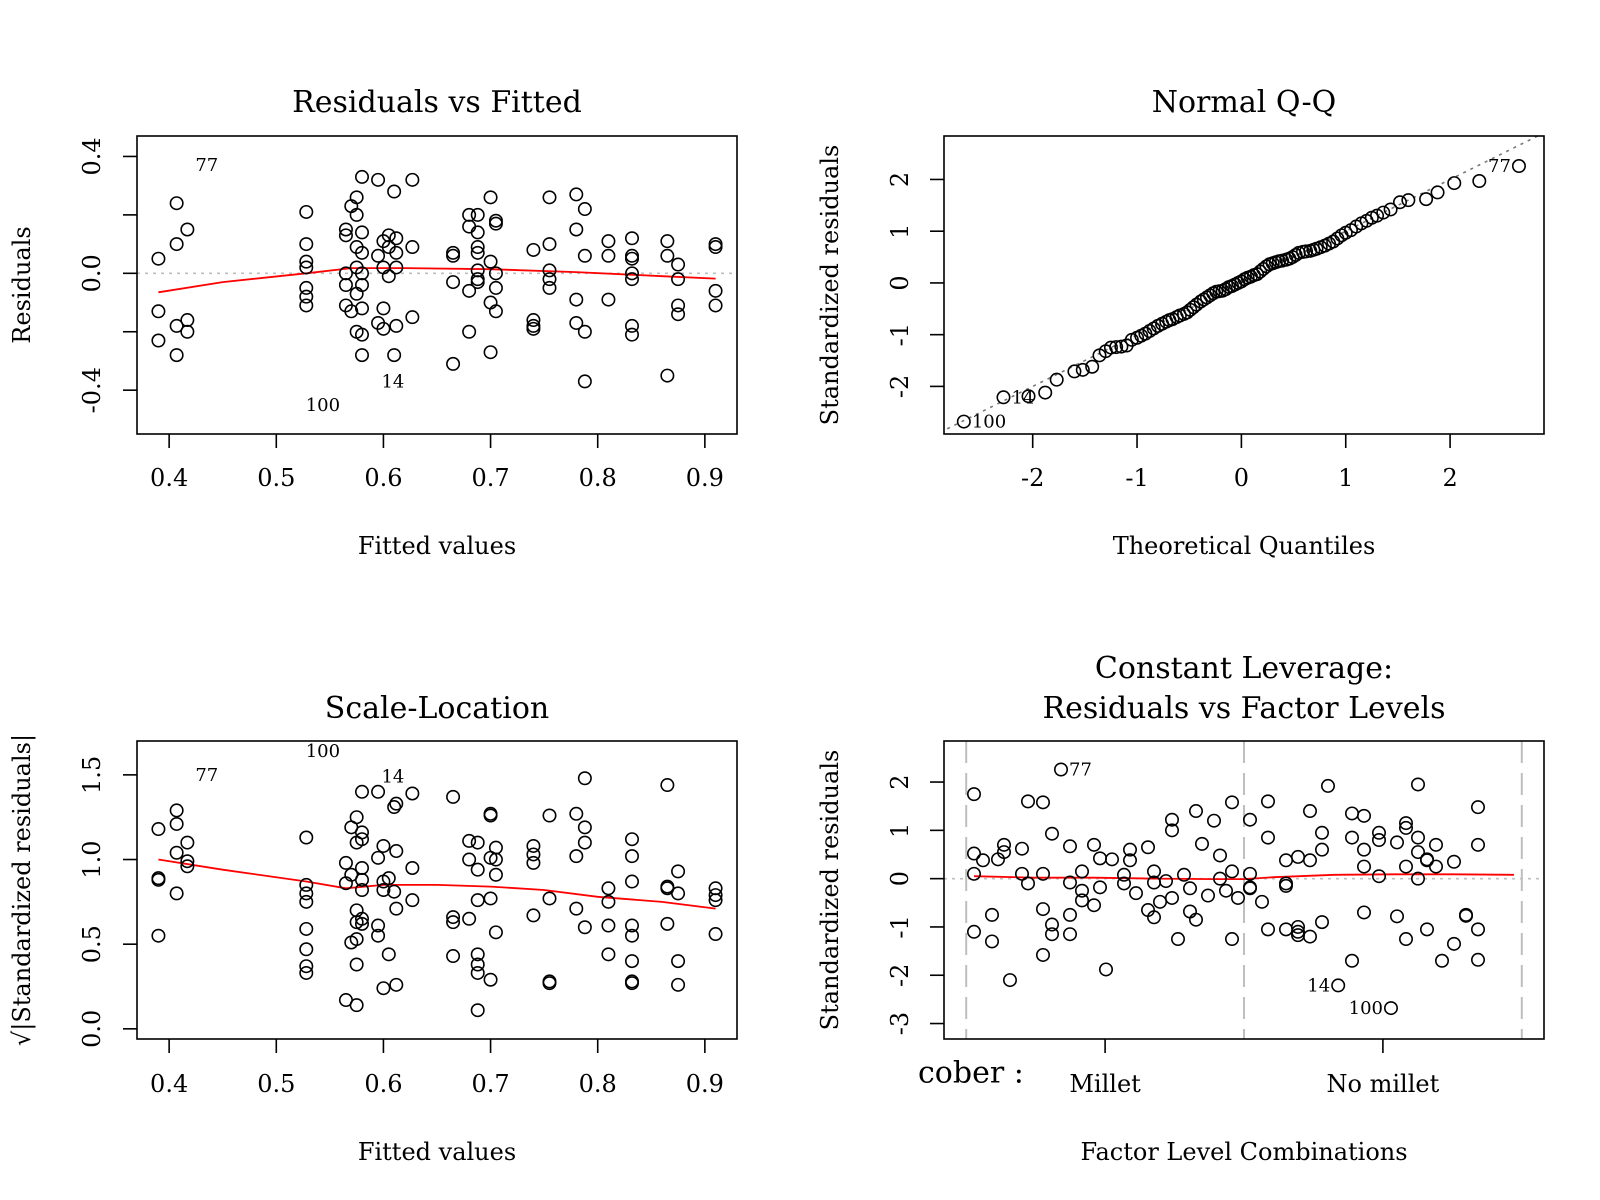 The image size is (1600, 1200). Describe the element at coordinates (437, 1152) in the screenshot. I see `scale-location-x-axis-label: Fitted values` at that location.